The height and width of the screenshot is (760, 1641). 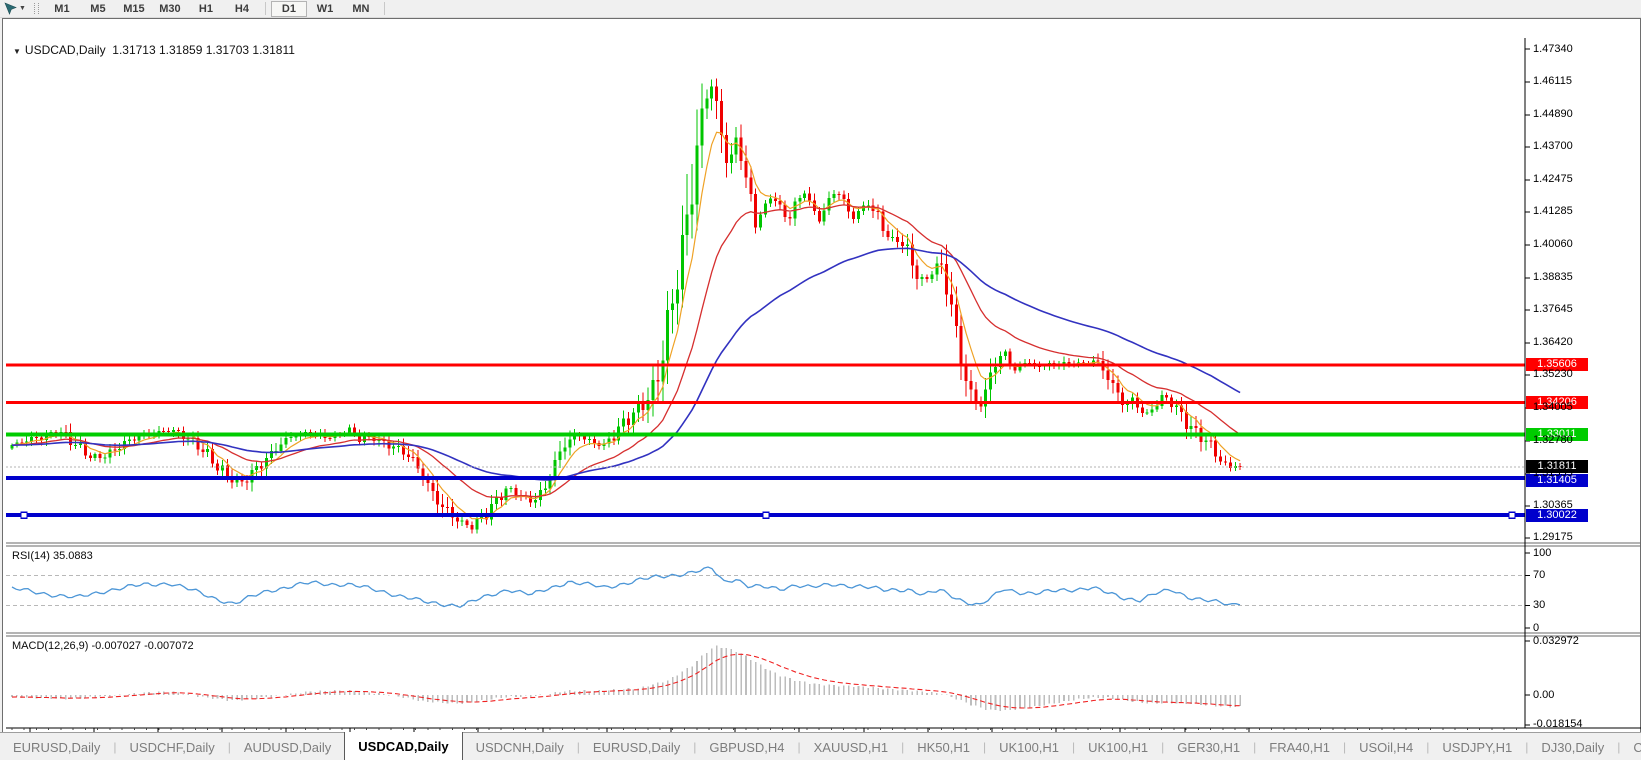 I want to click on toolbar-grip, so click(x=36, y=8).